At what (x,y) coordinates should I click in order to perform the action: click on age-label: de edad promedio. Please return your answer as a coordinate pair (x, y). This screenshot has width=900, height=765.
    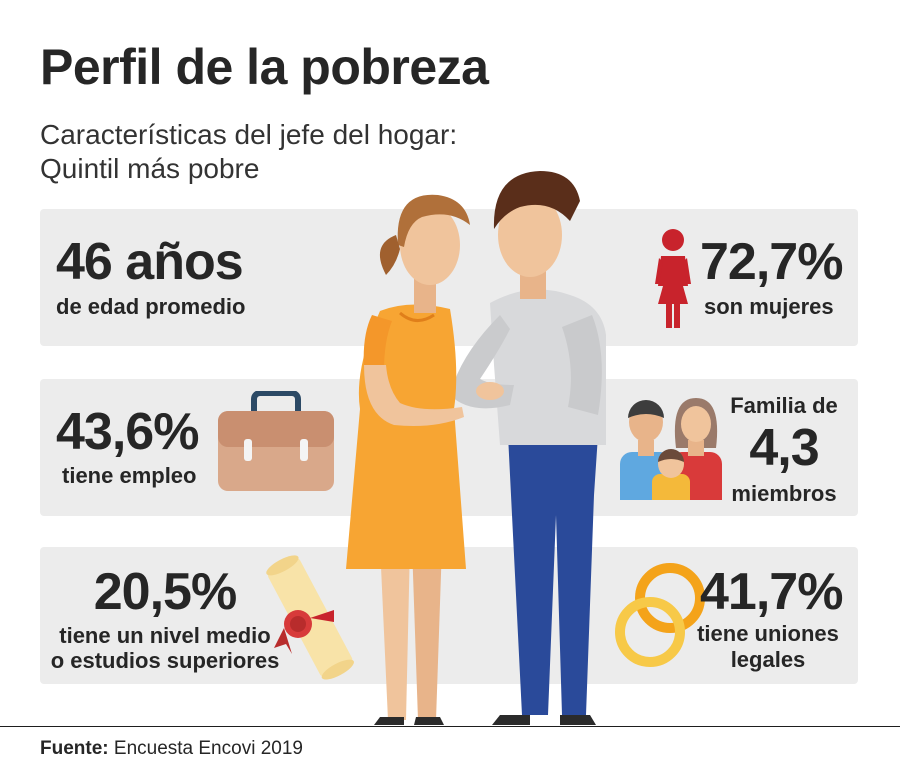
    Looking at the image, I should click on (151, 306).